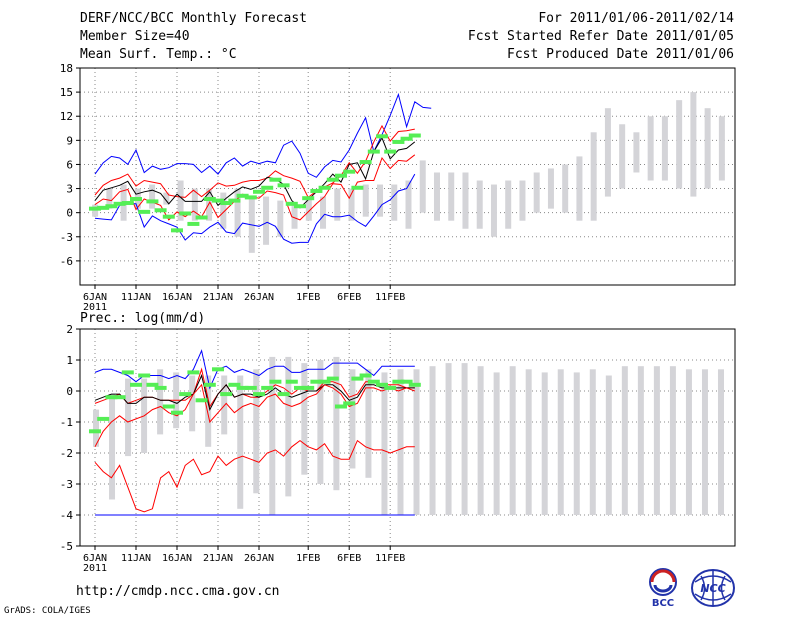 The image size is (800, 618). What do you see at coordinates (390, 558) in the screenshot?
I see `prec-xtick-label: 11FEB` at bounding box center [390, 558].